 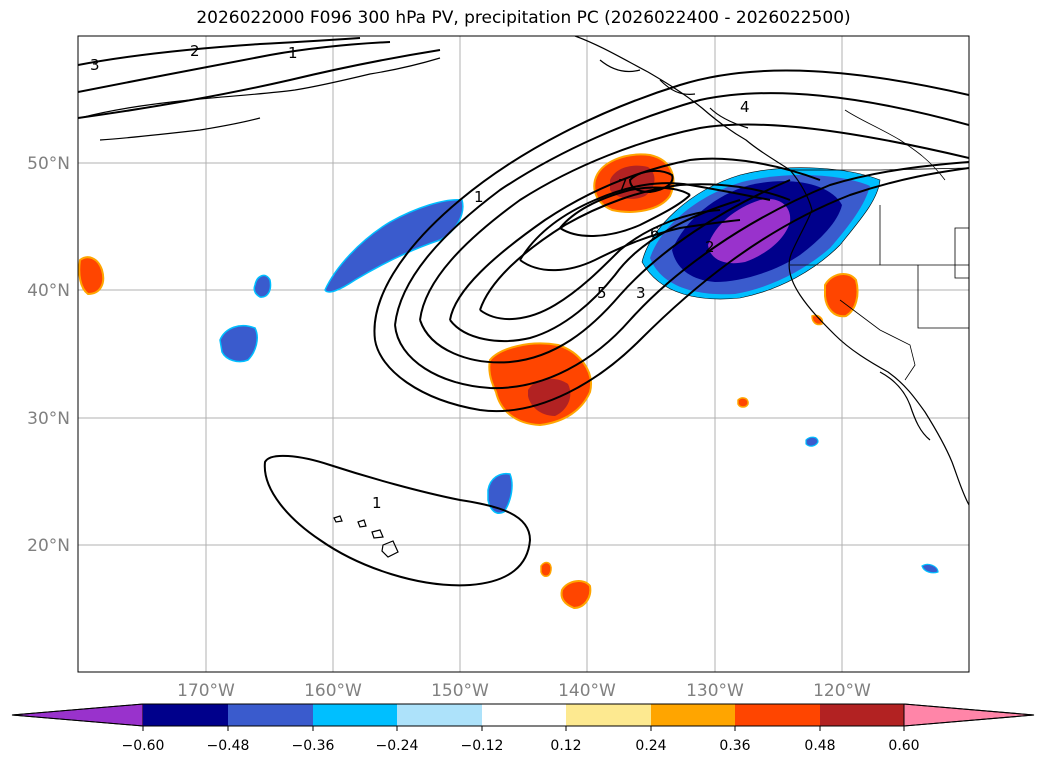 I want to click on longitude-labels: 170°W 160°W 150°W 140°W 130°W 120°W, so click(x=524, y=691).